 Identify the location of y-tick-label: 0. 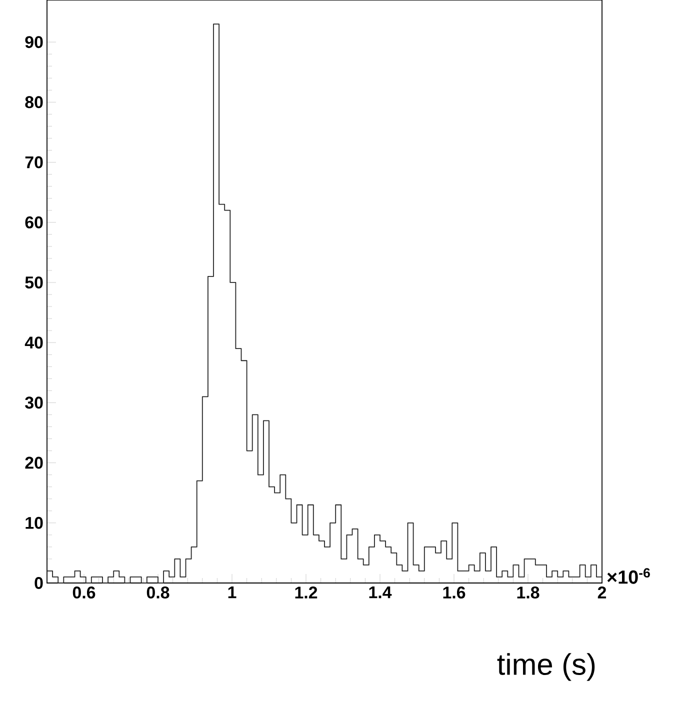
(38, 583).